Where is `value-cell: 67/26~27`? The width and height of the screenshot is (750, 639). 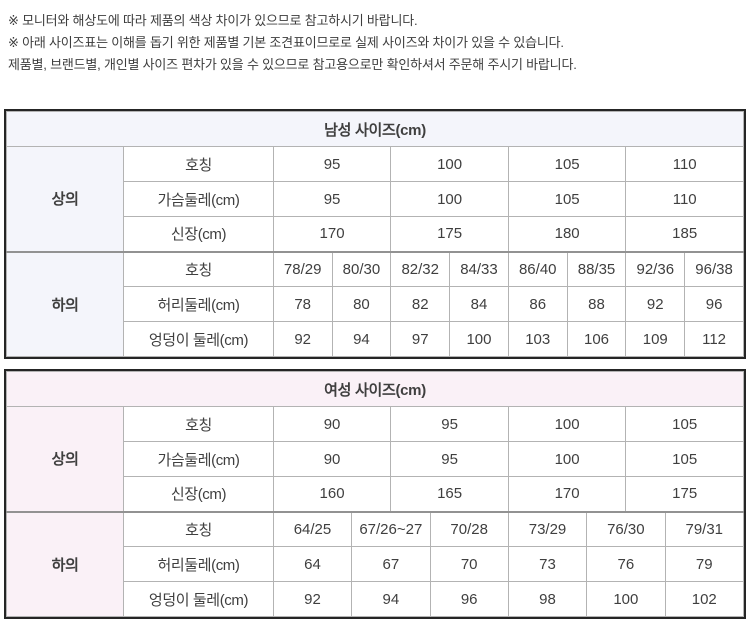 value-cell: 67/26~27 is located at coordinates (391, 528).